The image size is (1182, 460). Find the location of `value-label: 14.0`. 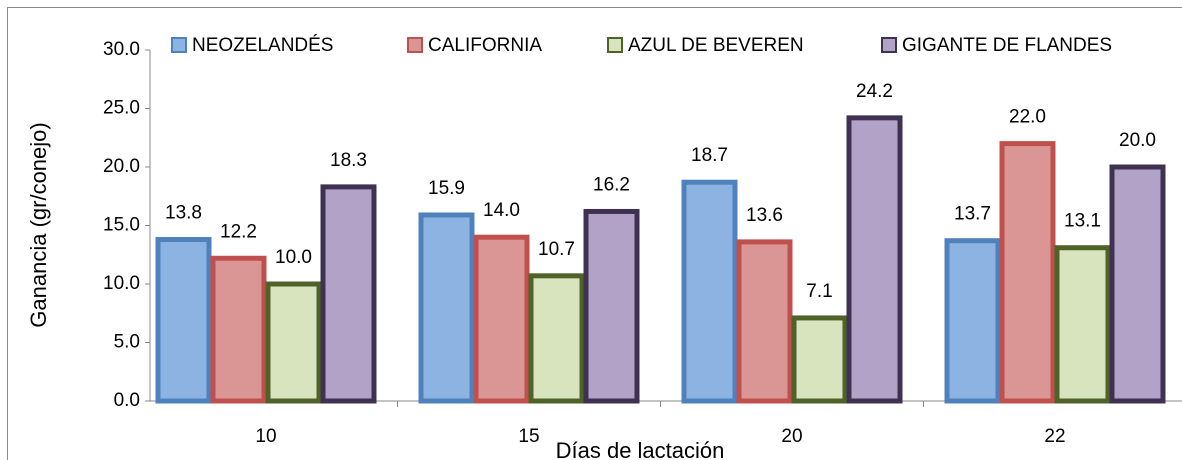

value-label: 14.0 is located at coordinates (501, 210).